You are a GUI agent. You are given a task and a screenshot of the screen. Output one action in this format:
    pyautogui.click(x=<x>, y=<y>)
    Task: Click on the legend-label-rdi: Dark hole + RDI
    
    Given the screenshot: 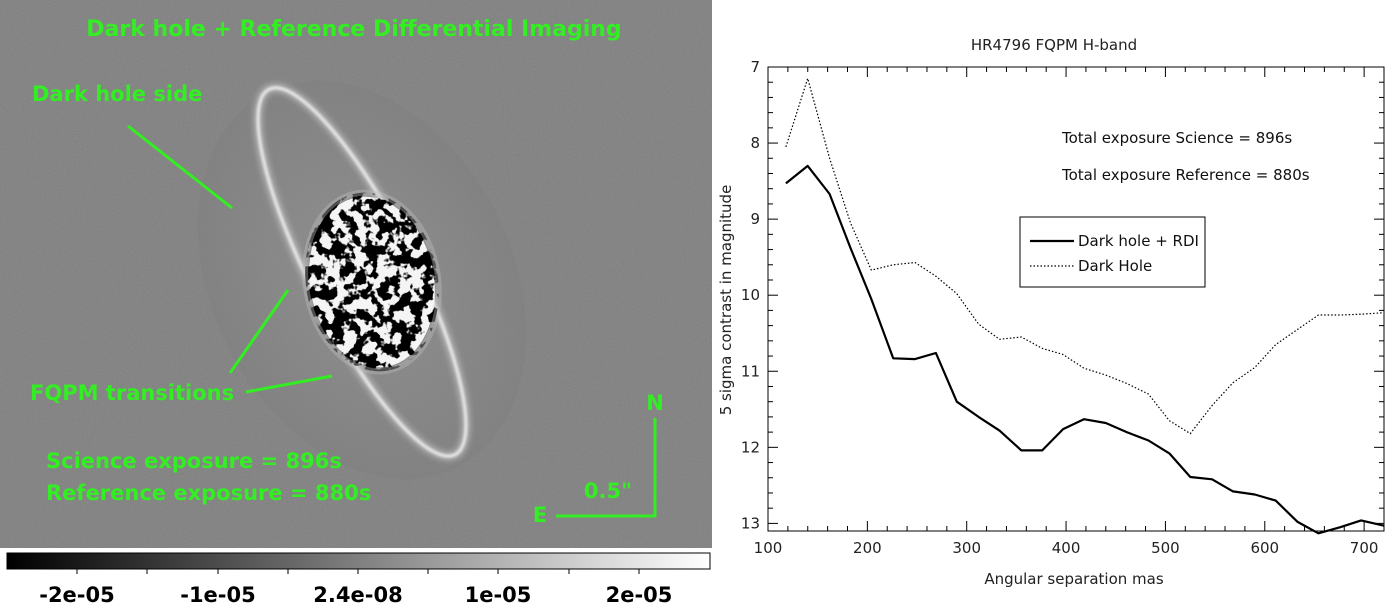 What is the action you would take?
    pyautogui.click(x=1138, y=241)
    